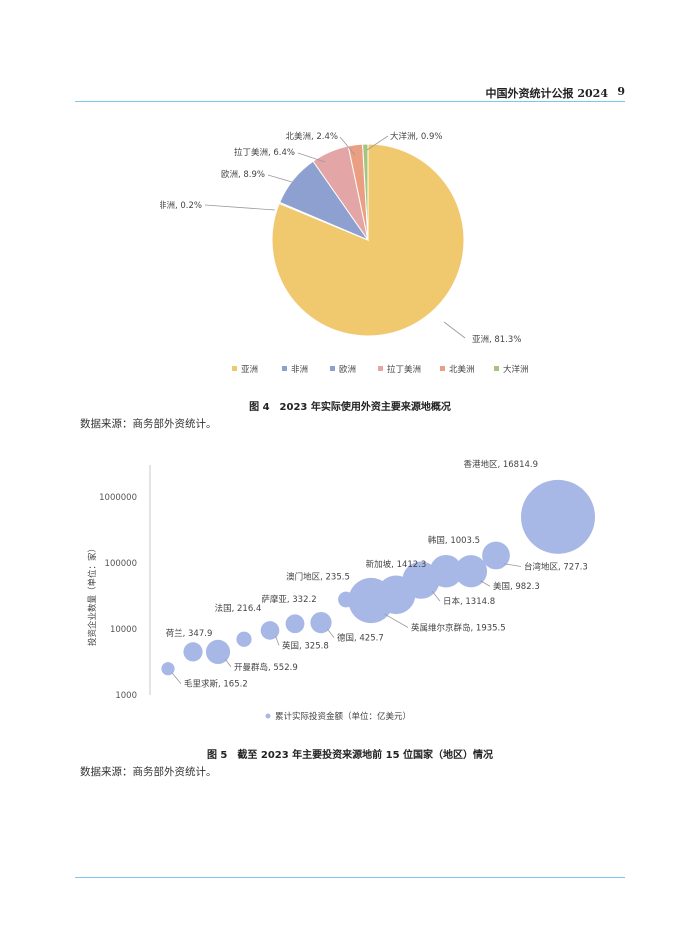 The height and width of the screenshot is (942, 700). I want to click on pie-slice-oceania, so click(365, 192).